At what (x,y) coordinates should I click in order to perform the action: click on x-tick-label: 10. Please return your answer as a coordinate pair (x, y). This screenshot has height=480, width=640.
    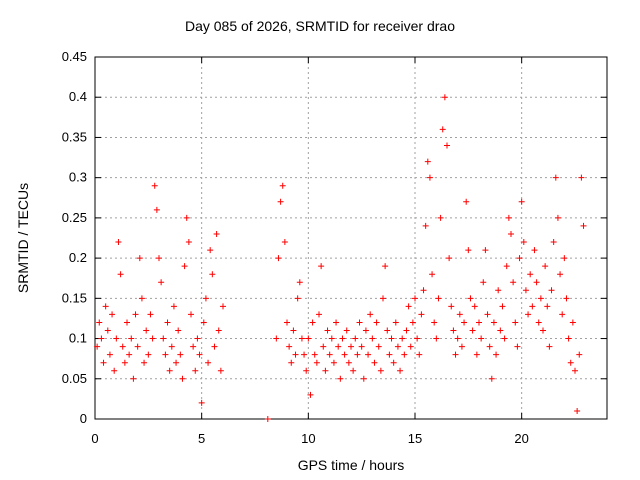
    Looking at the image, I should click on (308, 438).